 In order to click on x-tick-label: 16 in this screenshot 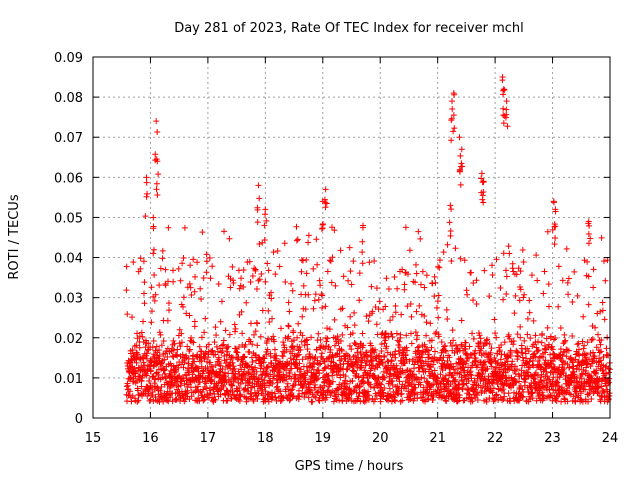, I will do `click(150, 438)`.